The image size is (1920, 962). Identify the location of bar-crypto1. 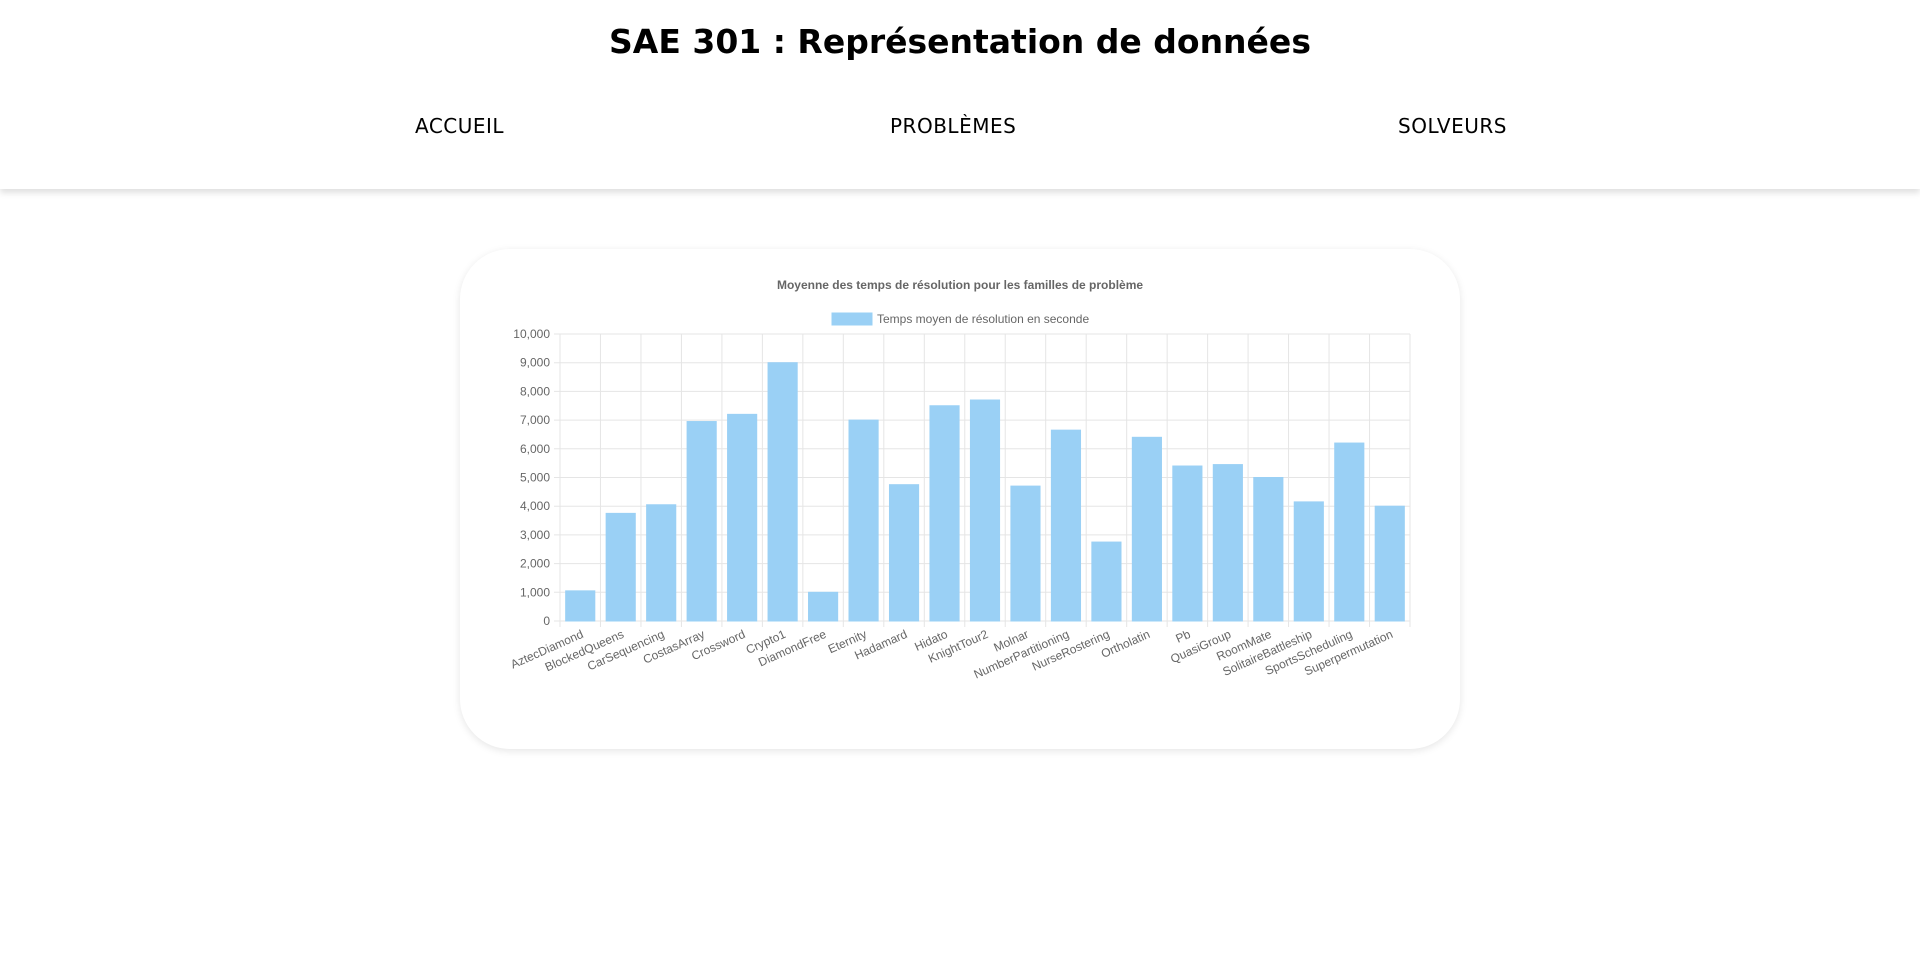
(782, 492).